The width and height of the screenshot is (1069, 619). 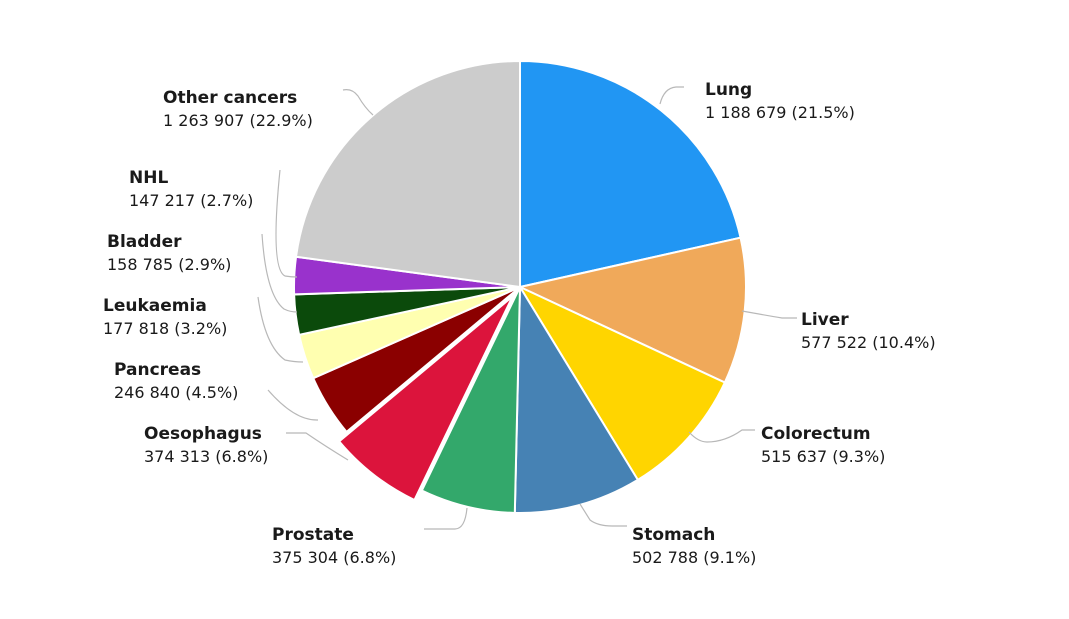 I want to click on slice-name-label: NHL, so click(x=148, y=178).